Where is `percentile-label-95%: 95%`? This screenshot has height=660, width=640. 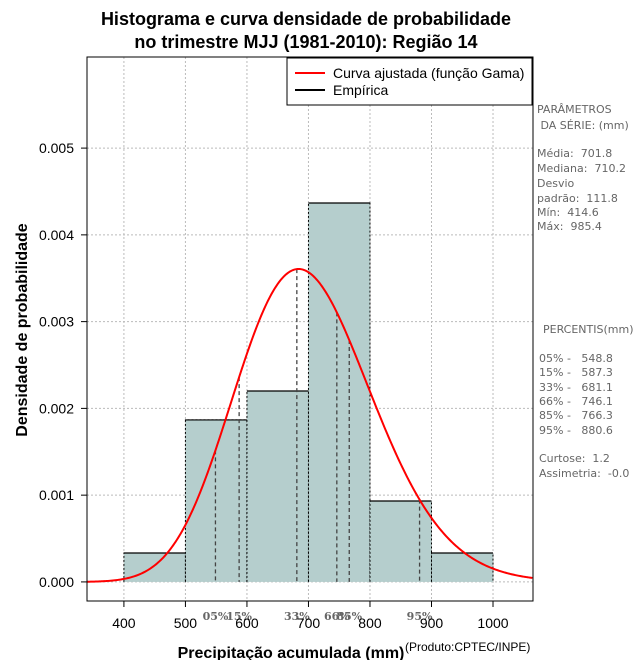
percentile-label-95%: 95% is located at coordinates (420, 616).